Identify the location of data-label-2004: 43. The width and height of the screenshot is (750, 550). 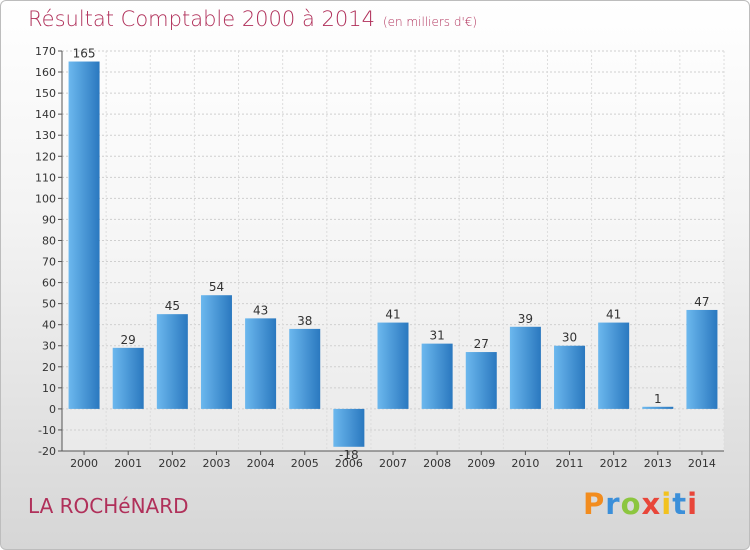
(260, 310).